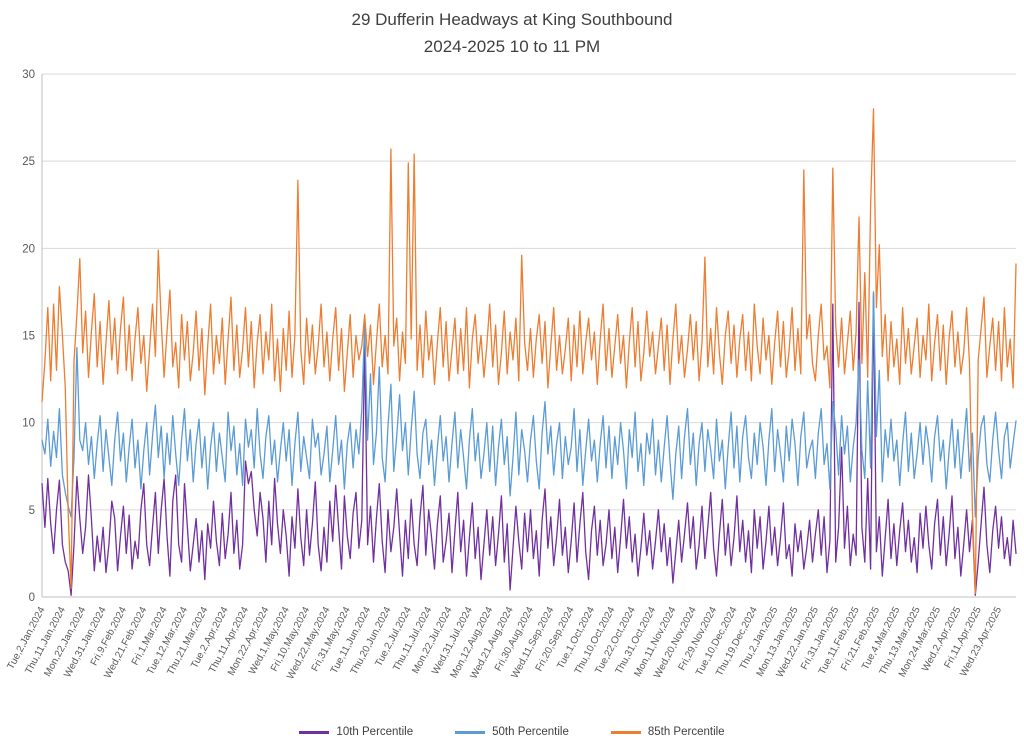  I want to click on chart-title: 29 Dufferin Headways at King Southbound, so click(512, 19).